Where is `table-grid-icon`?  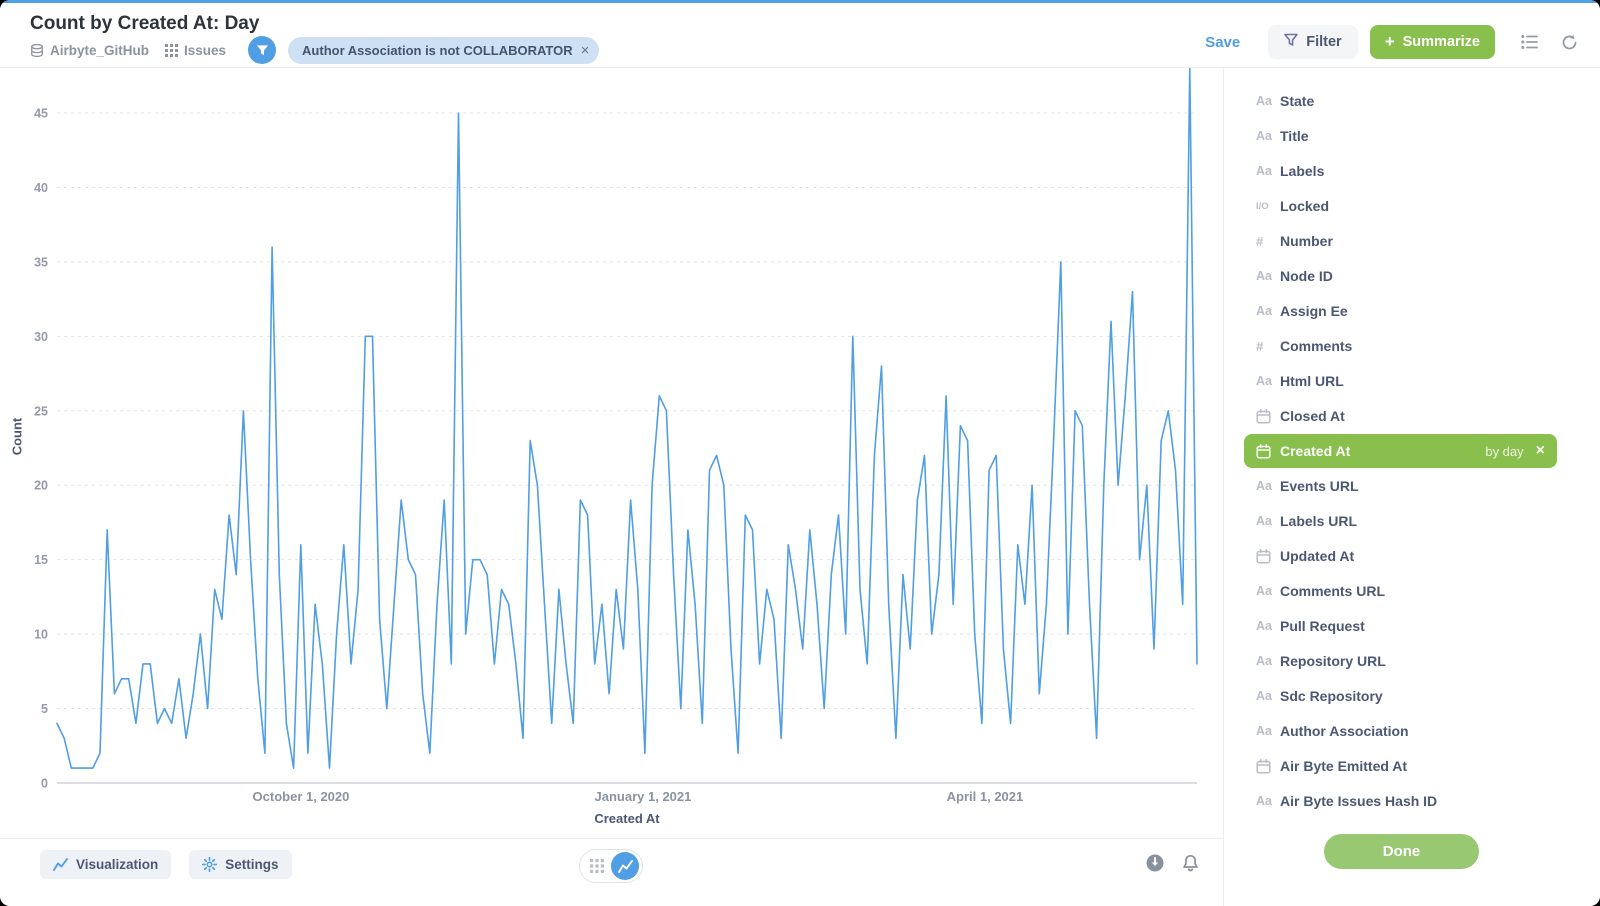
table-grid-icon is located at coordinates (172, 50).